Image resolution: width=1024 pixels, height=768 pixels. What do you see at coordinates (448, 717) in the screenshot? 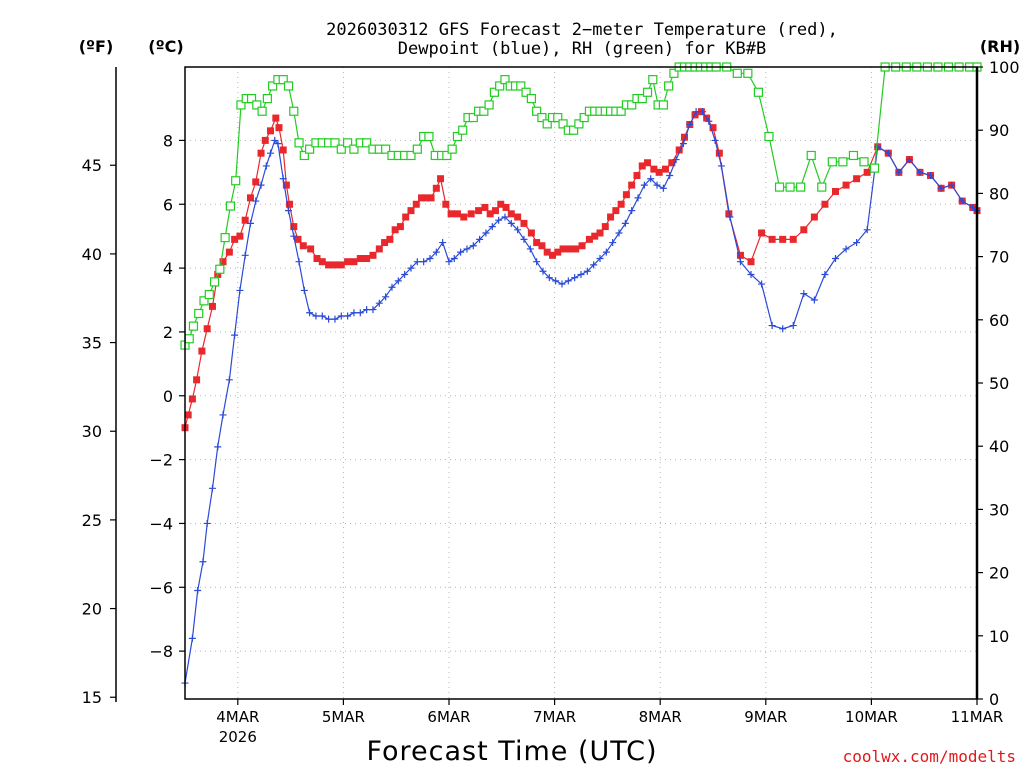
I see `x-tick-label: 6MAR` at bounding box center [448, 717].